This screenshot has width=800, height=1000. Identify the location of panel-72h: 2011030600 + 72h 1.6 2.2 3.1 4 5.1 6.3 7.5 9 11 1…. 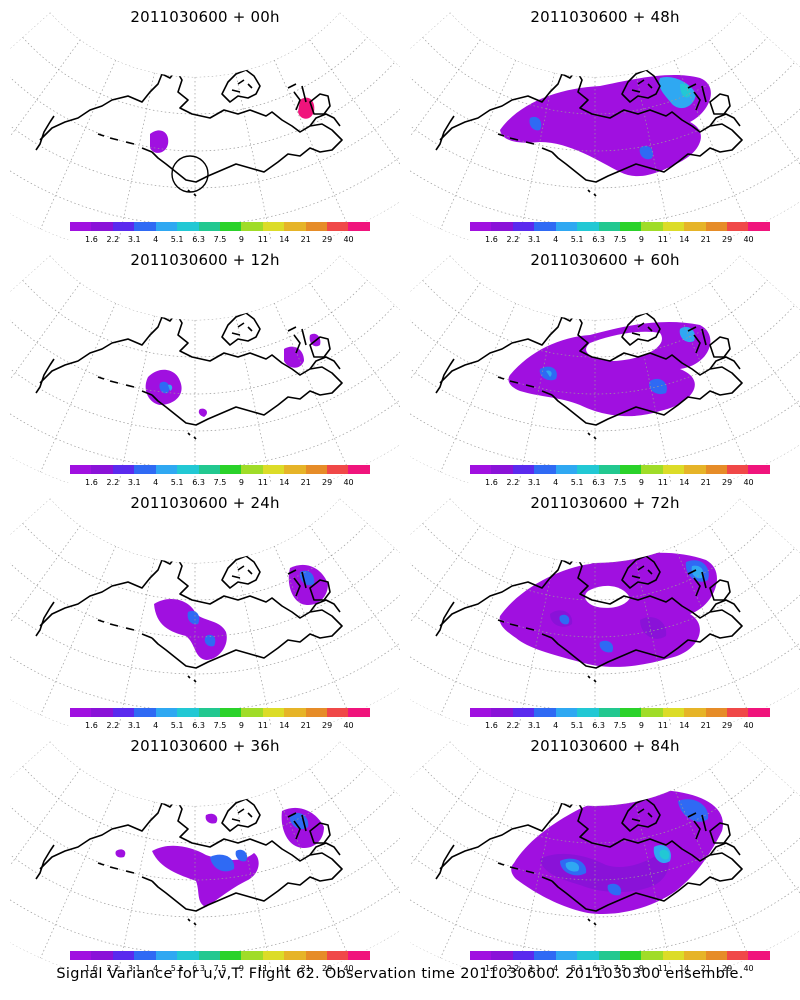
(605, 608).